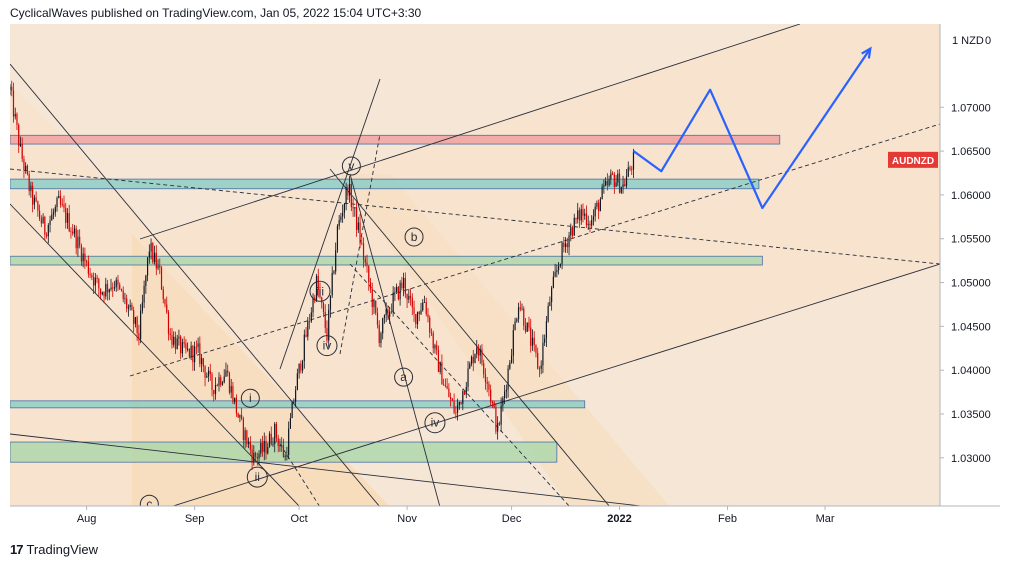 This screenshot has width=1009, height=568. I want to click on tradingview-brand: 17 TradingView, so click(54, 549).